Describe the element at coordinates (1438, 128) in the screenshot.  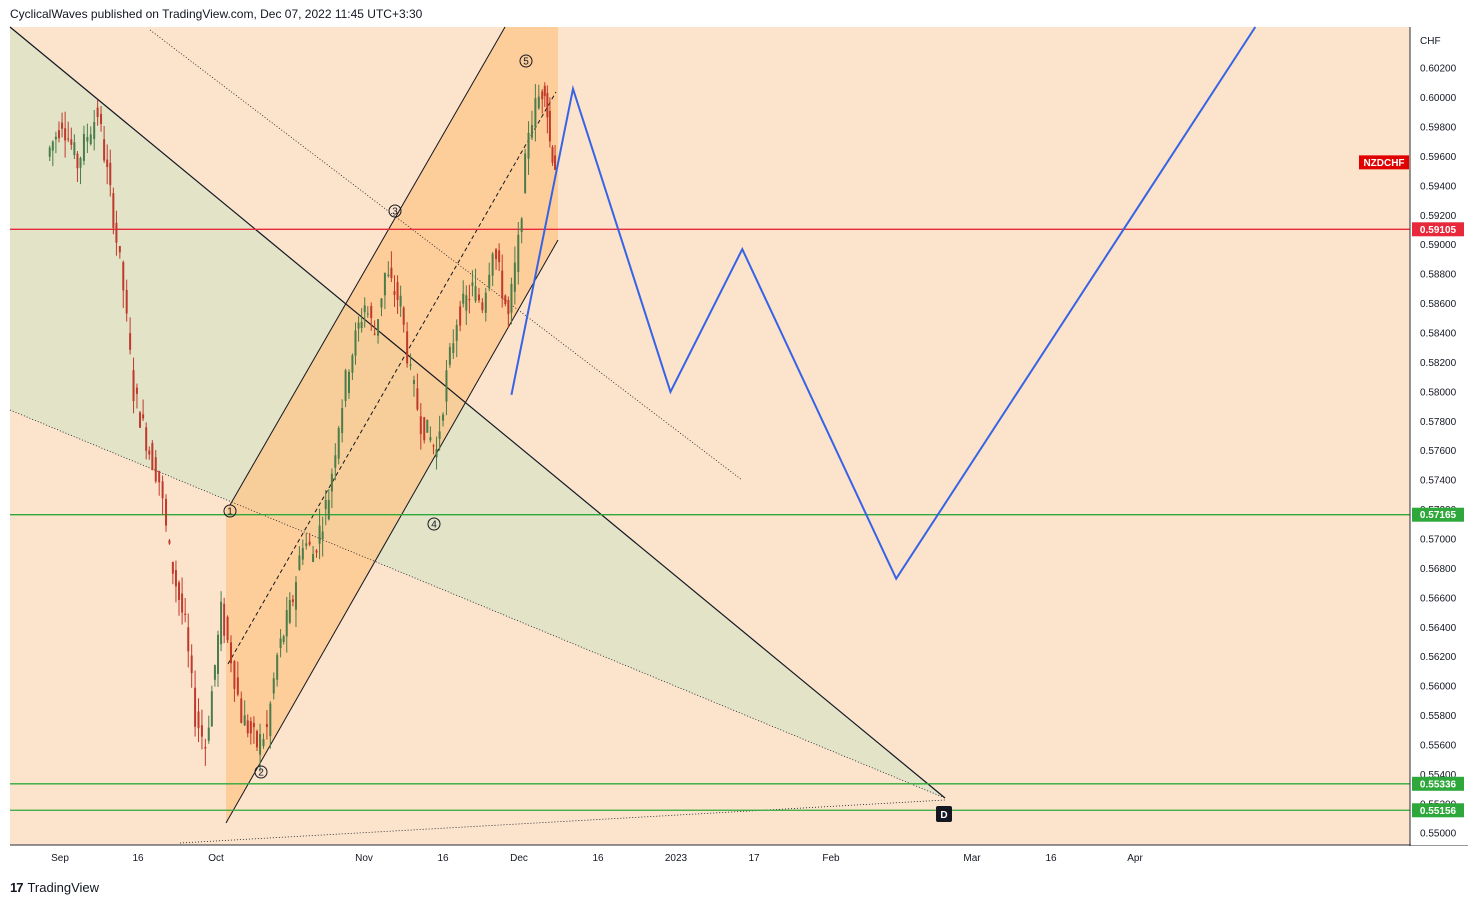
I see `price-tick-label: 0.59800` at that location.